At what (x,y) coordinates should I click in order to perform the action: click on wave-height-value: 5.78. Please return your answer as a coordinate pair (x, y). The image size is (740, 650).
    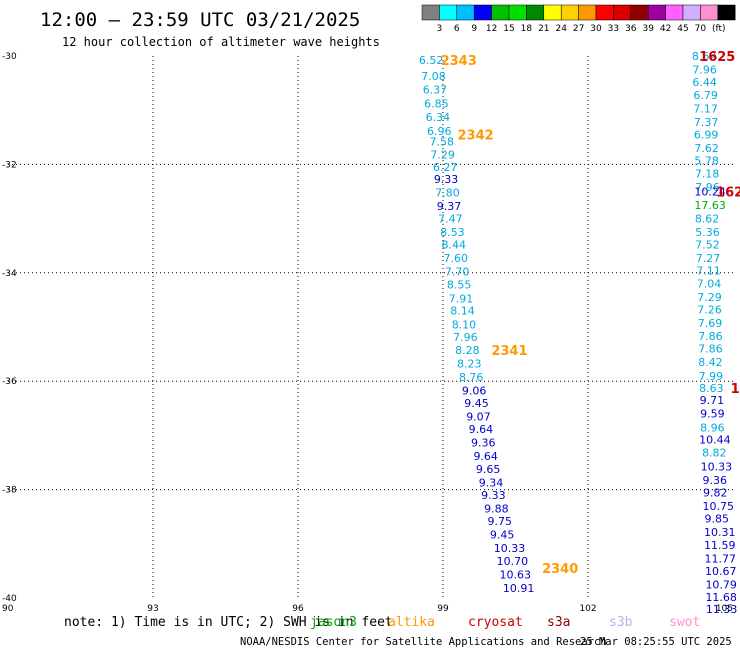
    Looking at the image, I should click on (706, 161).